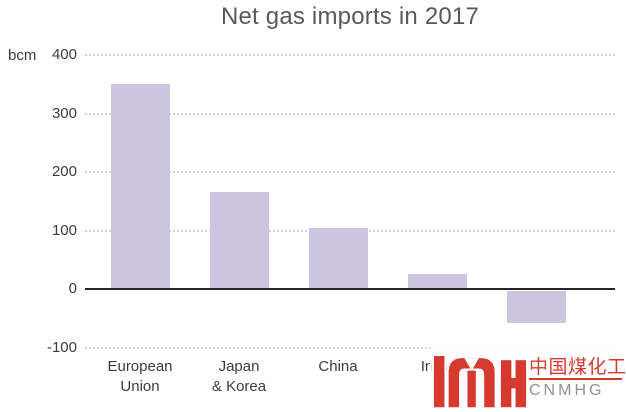  What do you see at coordinates (350, 16) in the screenshot?
I see `chart-title: Net gas imports in 2017` at bounding box center [350, 16].